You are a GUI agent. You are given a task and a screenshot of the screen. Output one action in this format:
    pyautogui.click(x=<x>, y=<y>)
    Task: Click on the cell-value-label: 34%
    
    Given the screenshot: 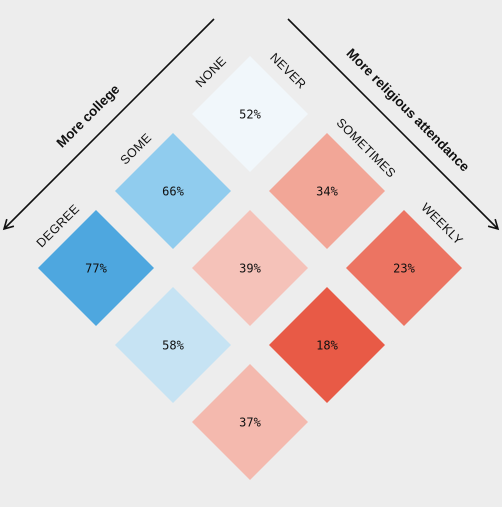 What is the action you would take?
    pyautogui.click(x=327, y=192)
    